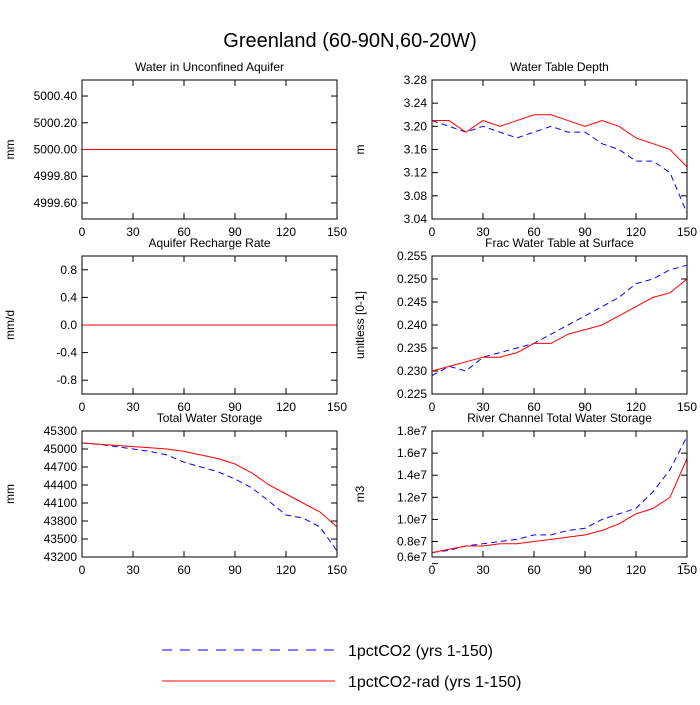 The width and height of the screenshot is (700, 705). I want to click on y-tick-label: -0.4, so click(66, 353).